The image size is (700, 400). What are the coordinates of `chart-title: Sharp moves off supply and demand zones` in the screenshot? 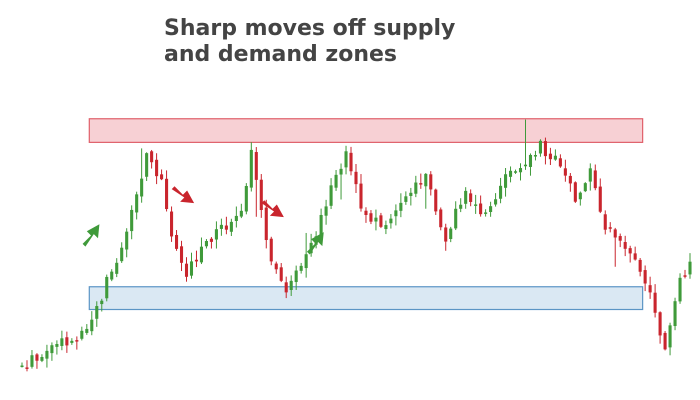 It's located at (344, 42).